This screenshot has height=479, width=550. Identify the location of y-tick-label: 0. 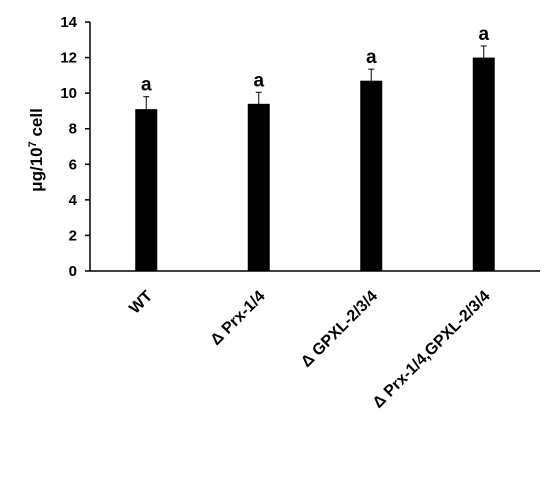
(73, 271).